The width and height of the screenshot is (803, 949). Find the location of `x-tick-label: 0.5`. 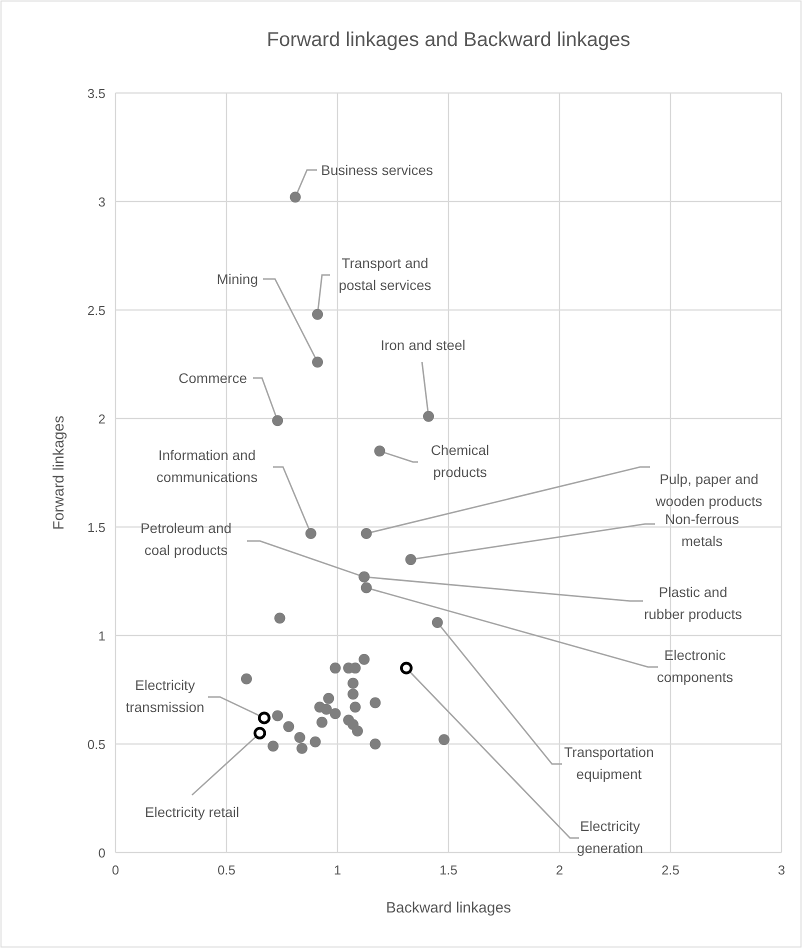

x-tick-label: 0.5 is located at coordinates (226, 870).